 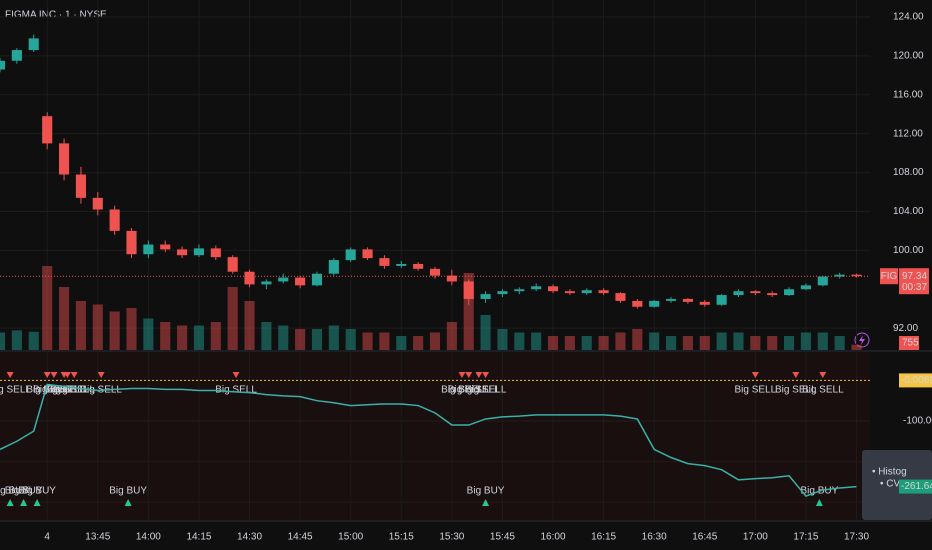 I want to click on legend-entry: • Histog, so click(x=889, y=472).